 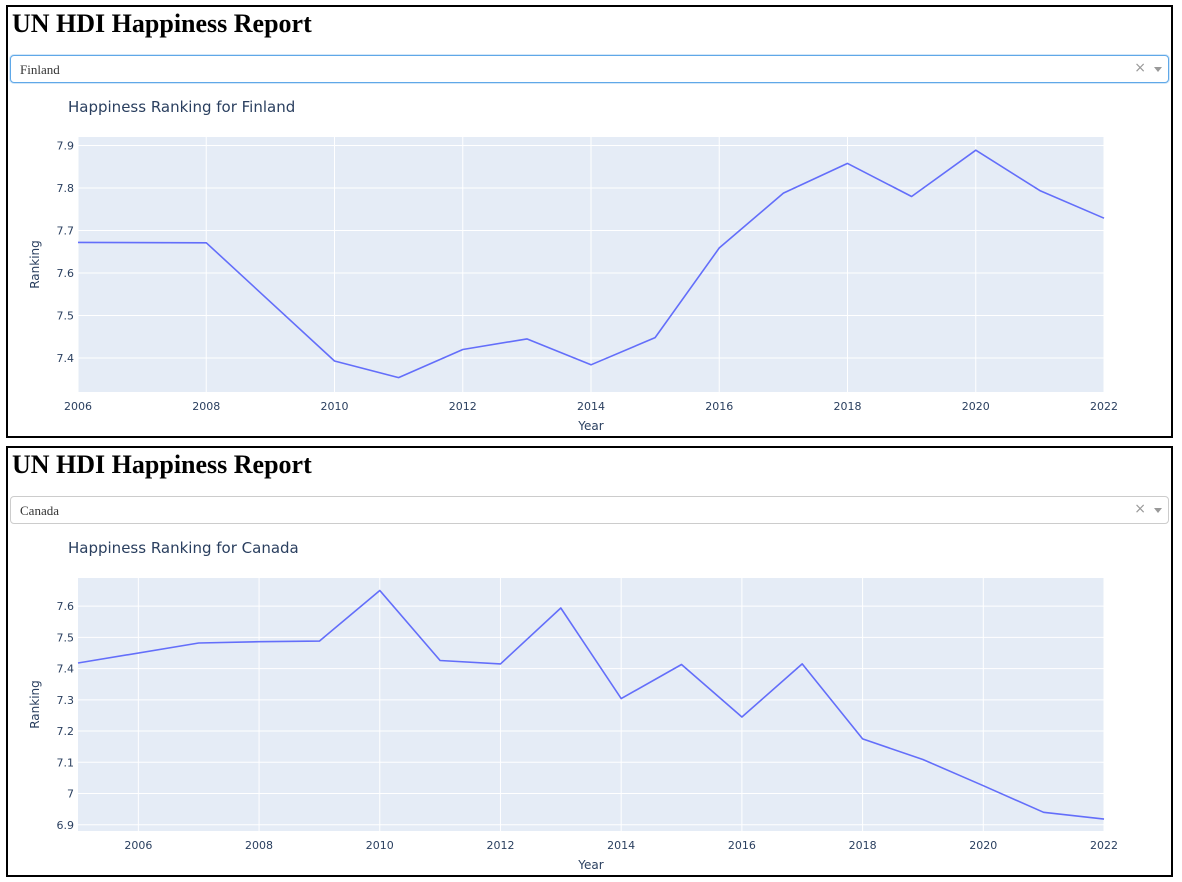 I want to click on y-tick-label: 6.9, so click(x=66, y=825).